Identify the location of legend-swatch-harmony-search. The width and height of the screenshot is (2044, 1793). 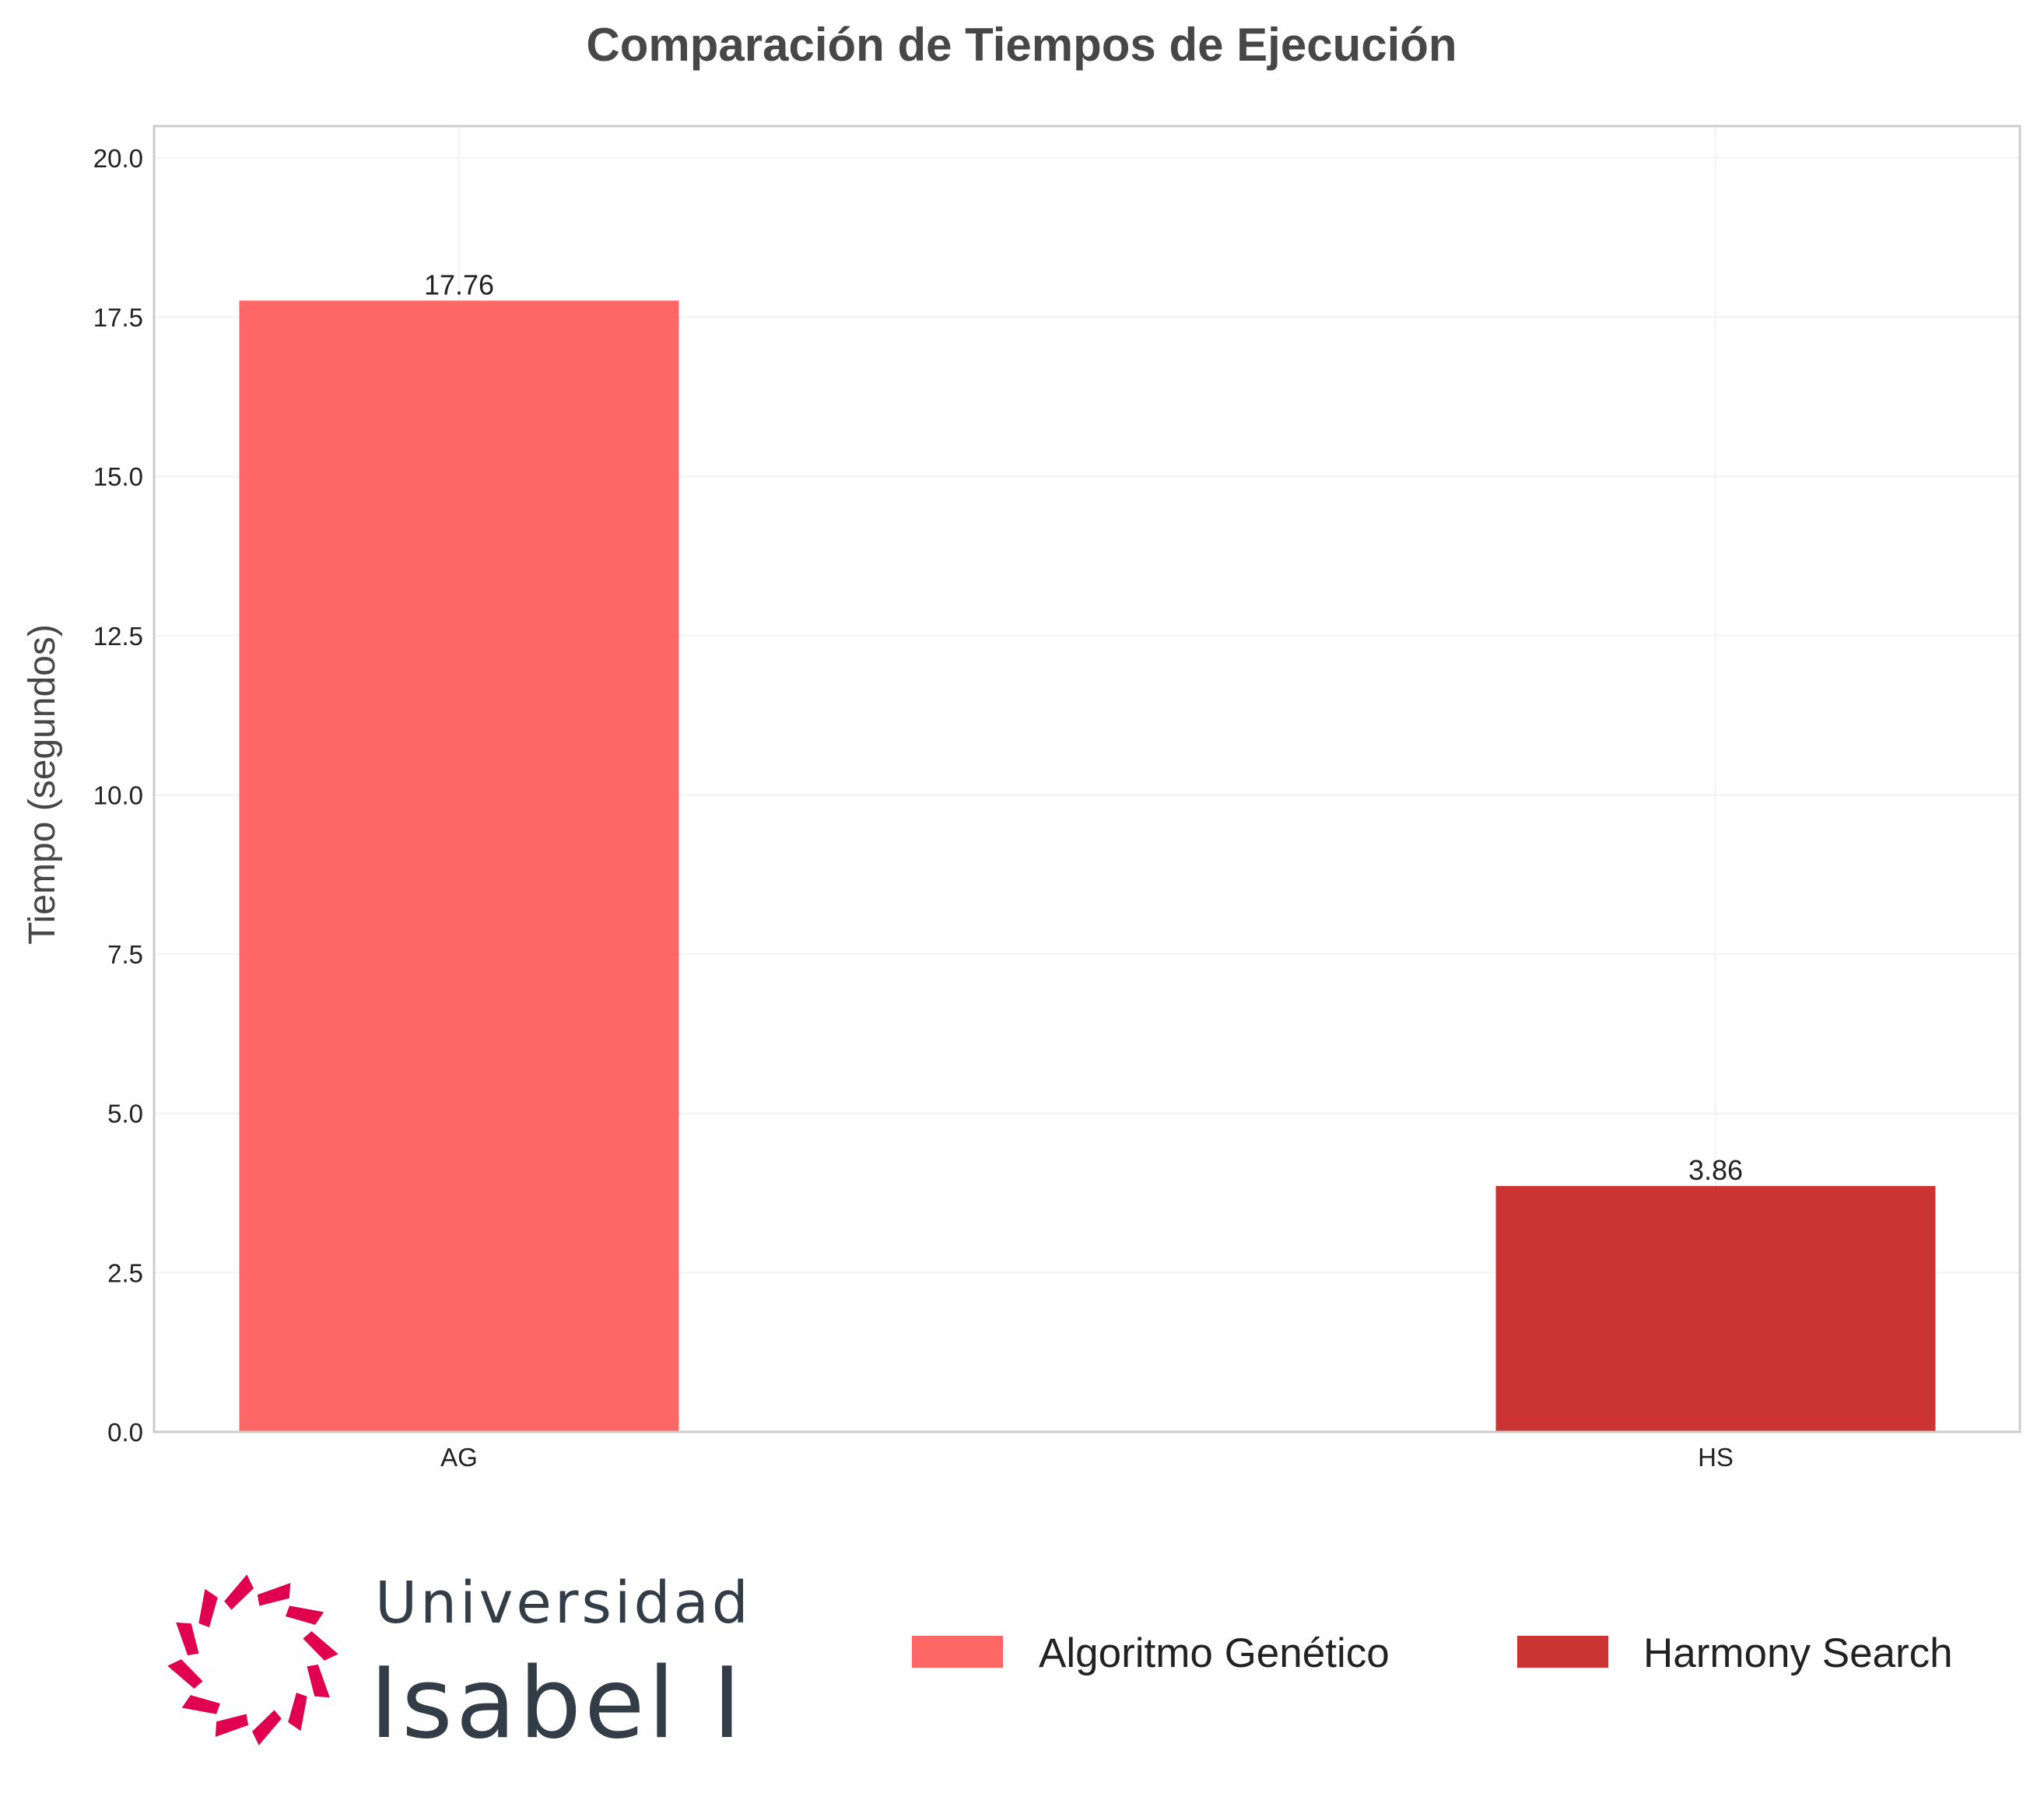
(1563, 1652).